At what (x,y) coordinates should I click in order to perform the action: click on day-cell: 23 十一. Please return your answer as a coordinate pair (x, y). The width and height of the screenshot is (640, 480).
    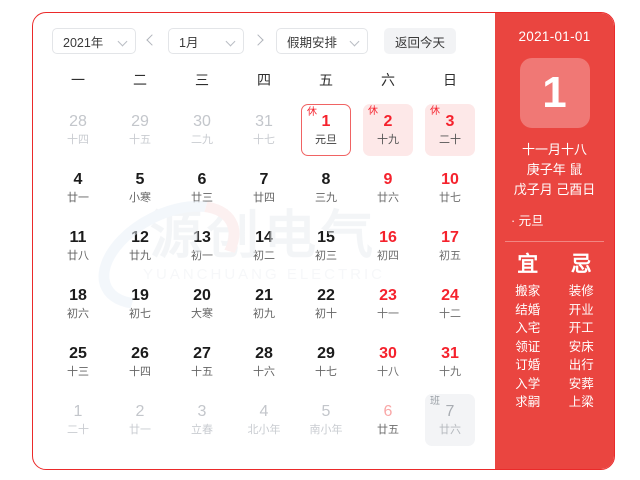
    Looking at the image, I should click on (388, 304).